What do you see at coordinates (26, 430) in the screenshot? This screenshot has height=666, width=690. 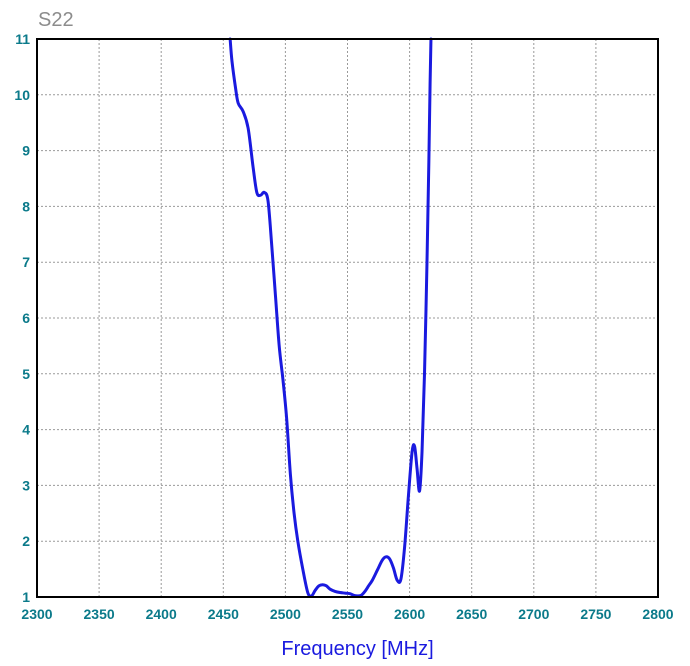 I see `y-tick-label: 4` at bounding box center [26, 430].